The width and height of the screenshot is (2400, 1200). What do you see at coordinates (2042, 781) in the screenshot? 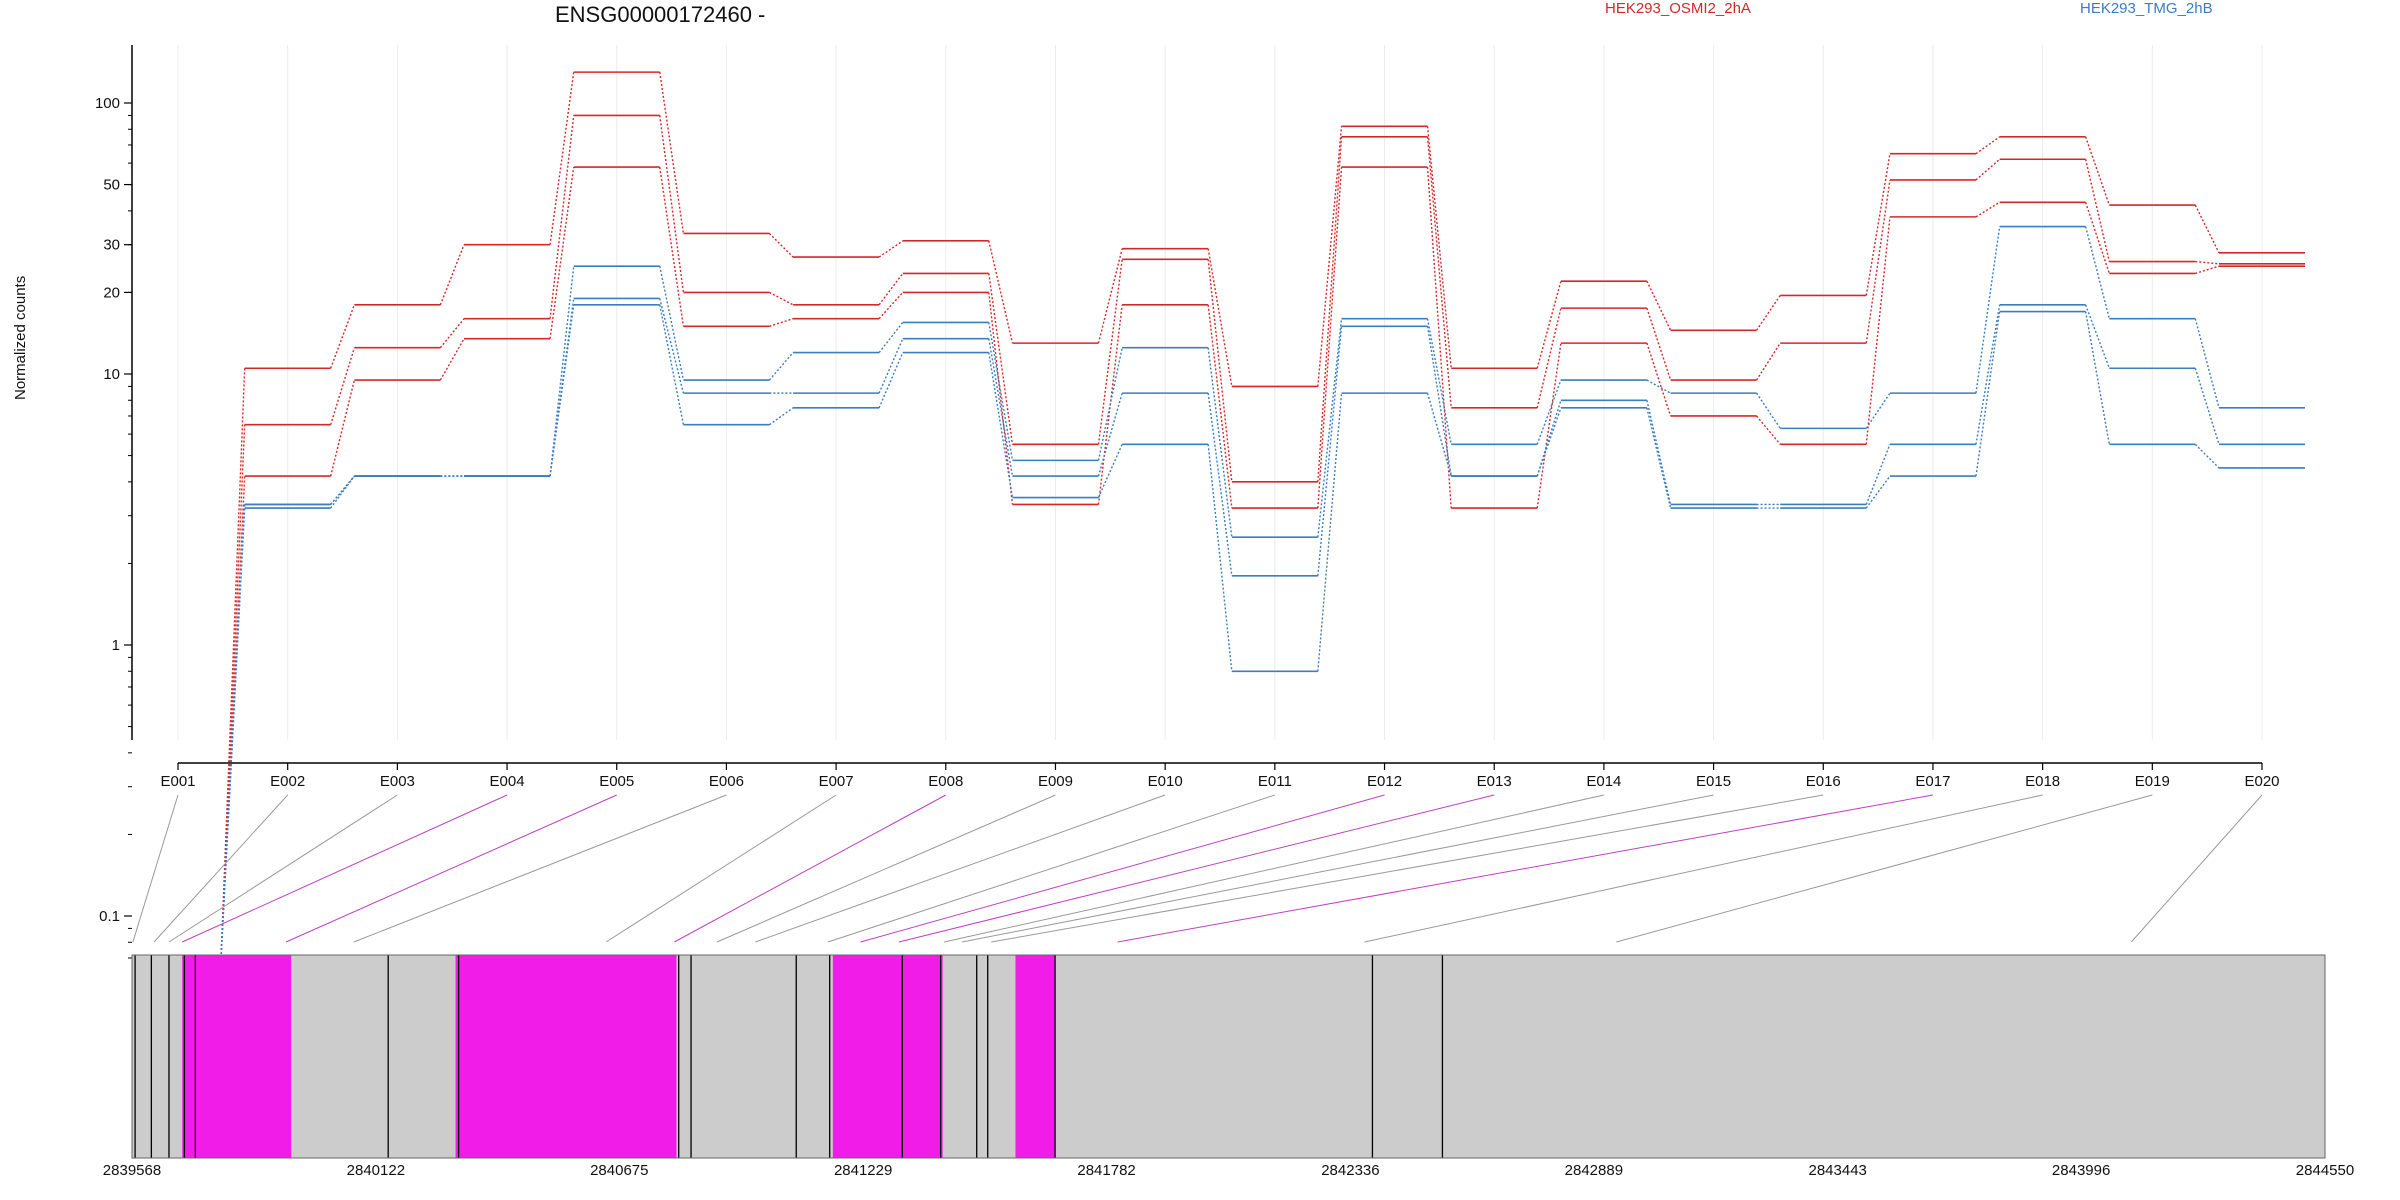
I see `x-tick-label: E018` at bounding box center [2042, 781].